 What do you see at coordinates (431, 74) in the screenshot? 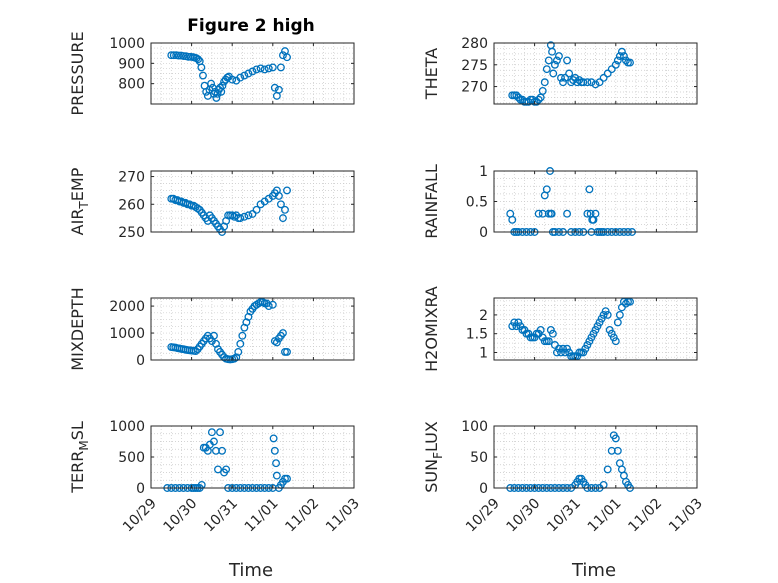
I see `y-axis-label-2: THETA` at bounding box center [431, 74].